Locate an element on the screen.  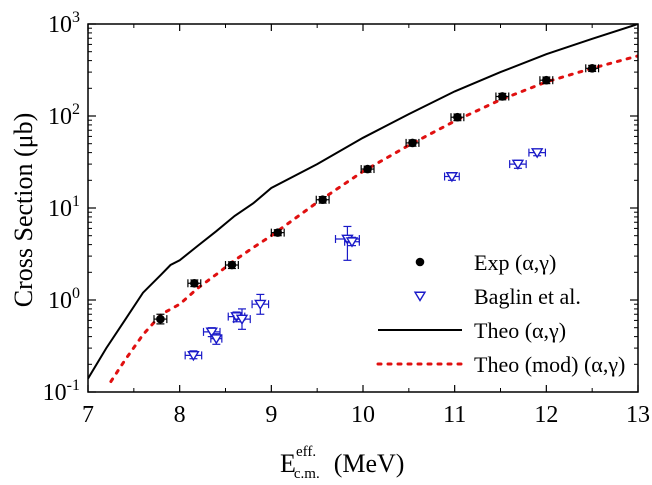
y-tick-label: 10⁻¹ is located at coordinates (61, 391).